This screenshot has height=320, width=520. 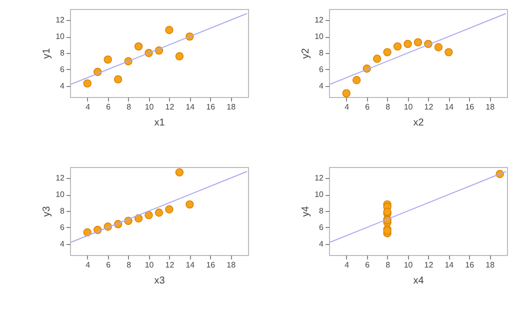 I want to click on x-axis-title: x2, so click(x=418, y=123).